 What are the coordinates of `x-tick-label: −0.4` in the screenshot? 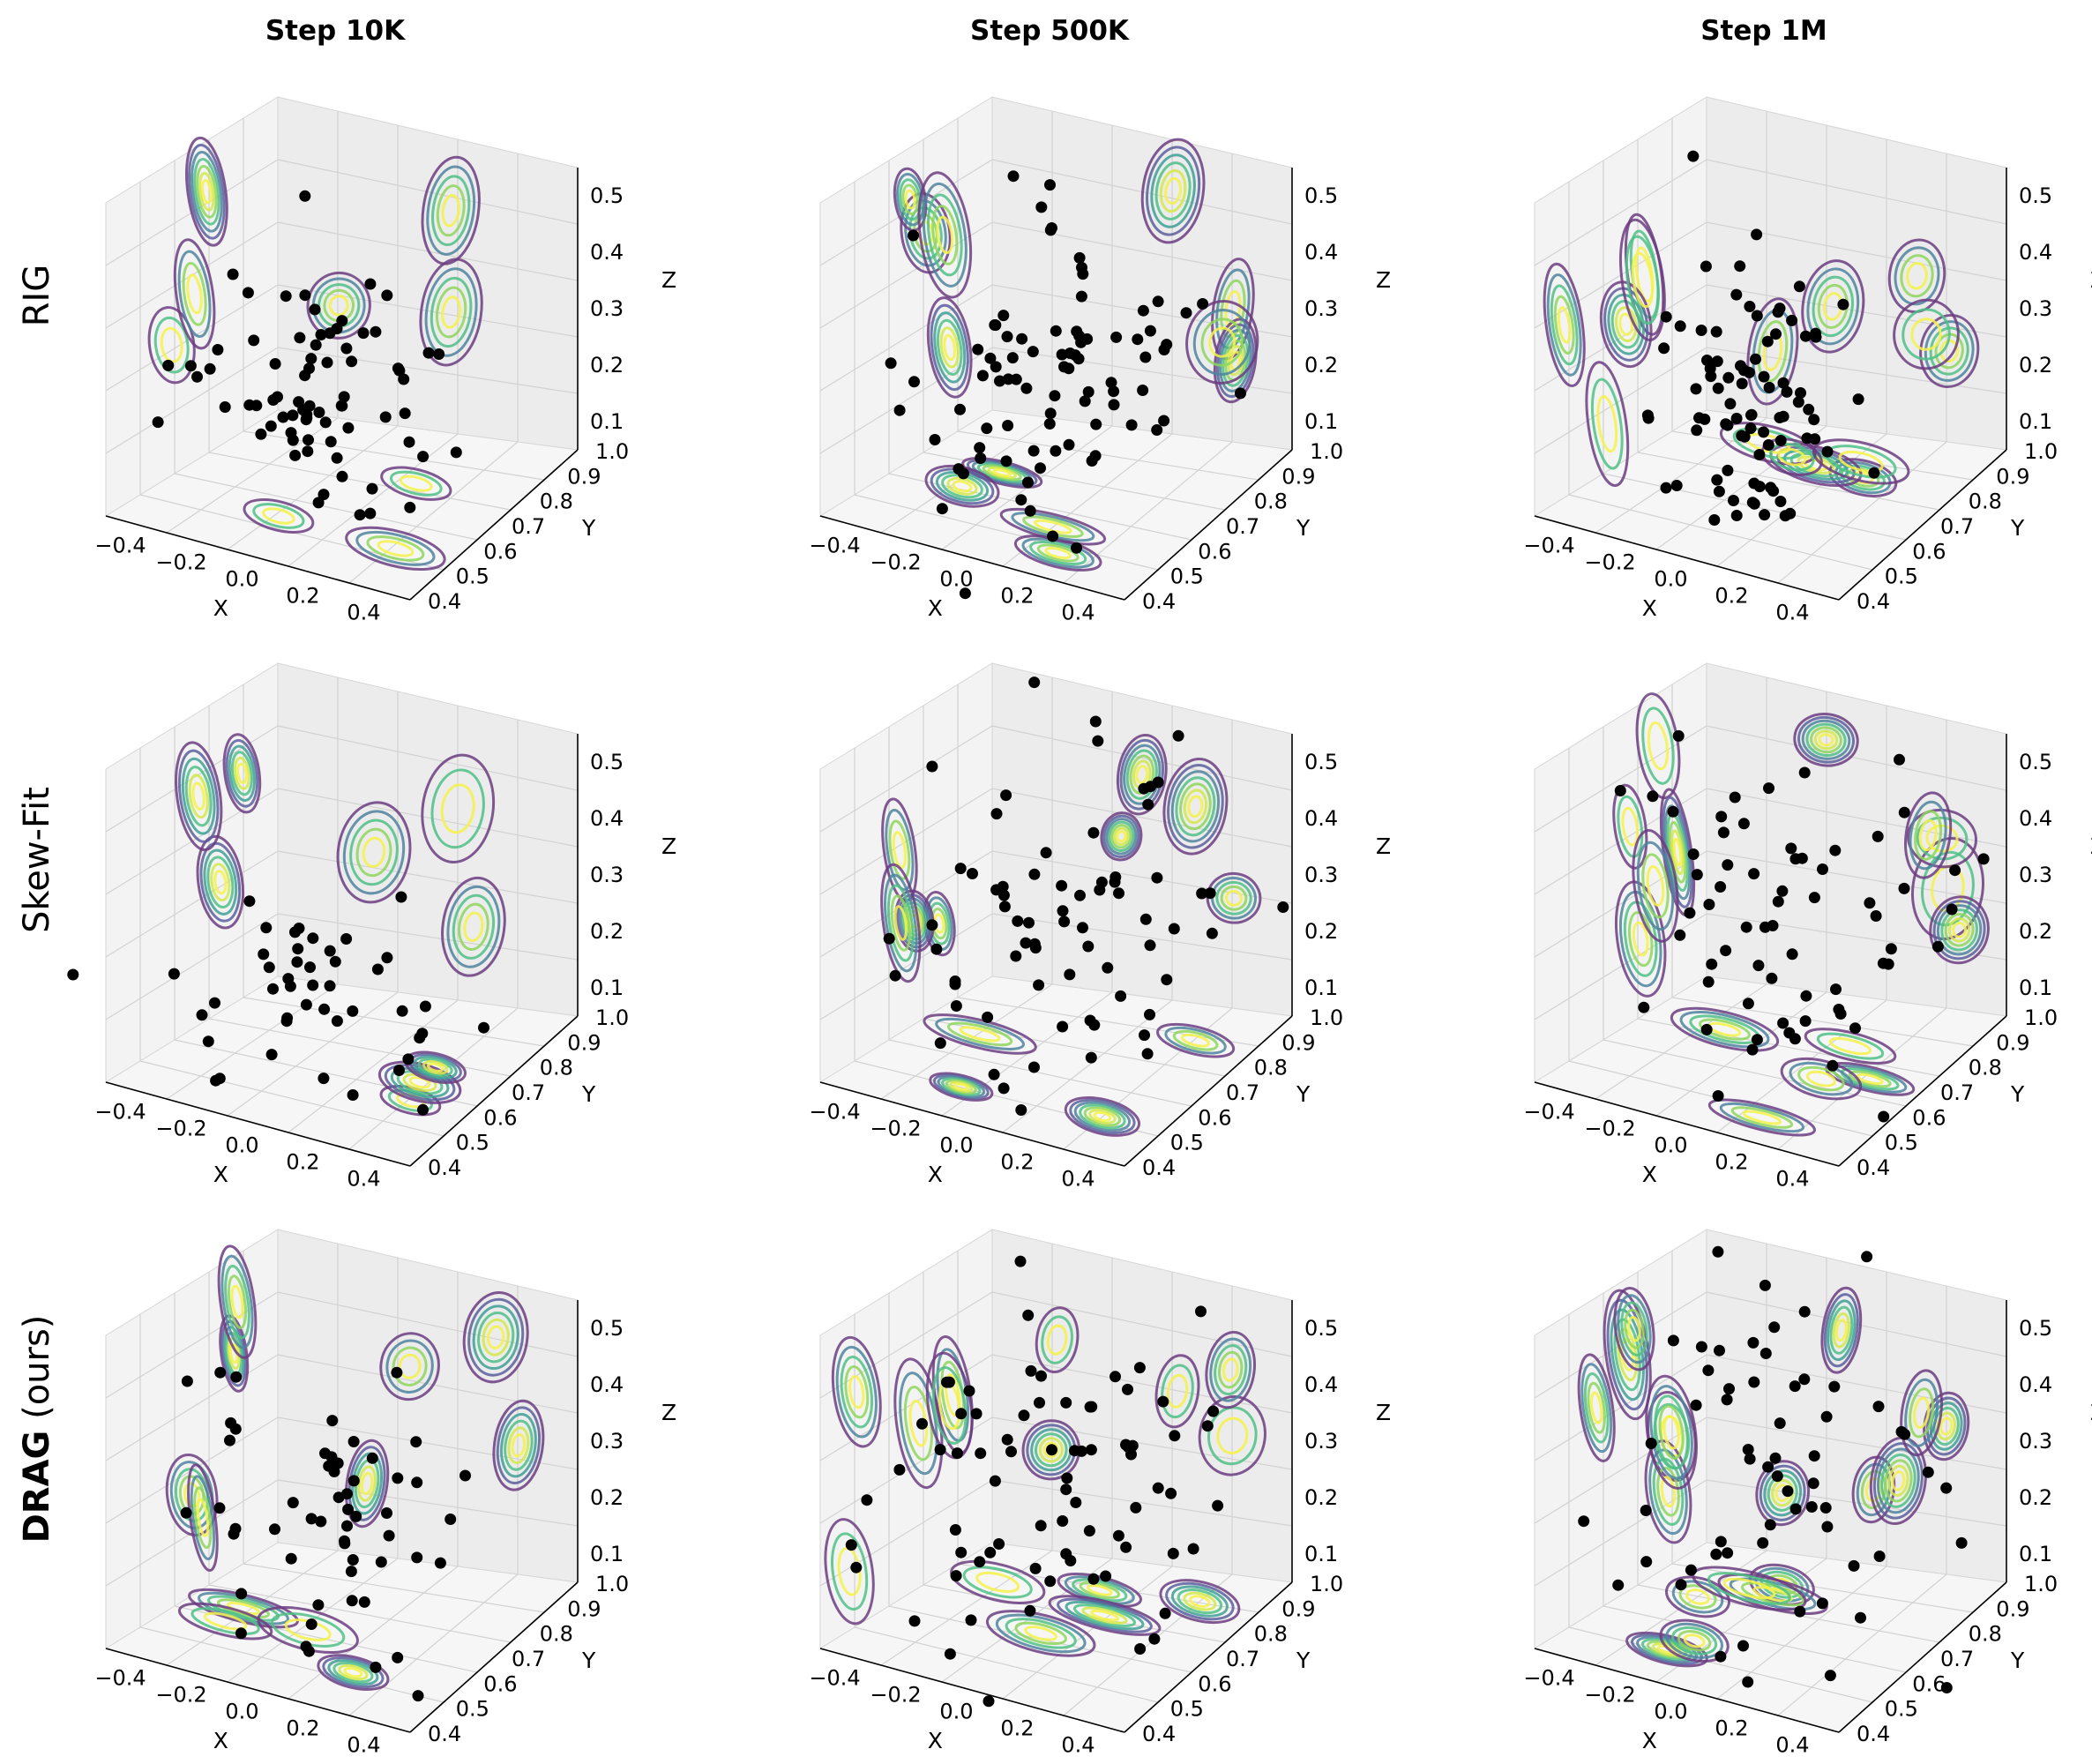 It's located at (120, 1678).